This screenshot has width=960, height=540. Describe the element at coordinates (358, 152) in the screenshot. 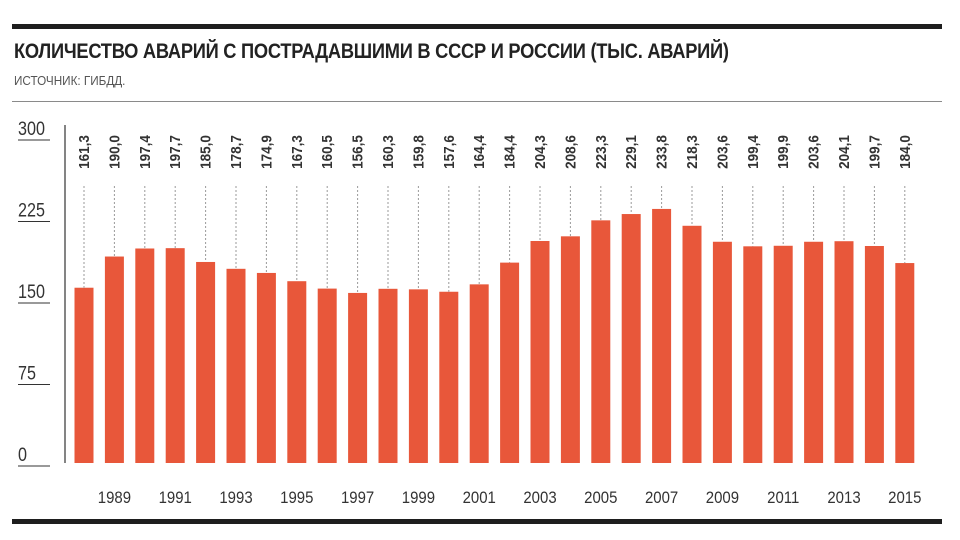

I see `value-label: 156,5` at that location.